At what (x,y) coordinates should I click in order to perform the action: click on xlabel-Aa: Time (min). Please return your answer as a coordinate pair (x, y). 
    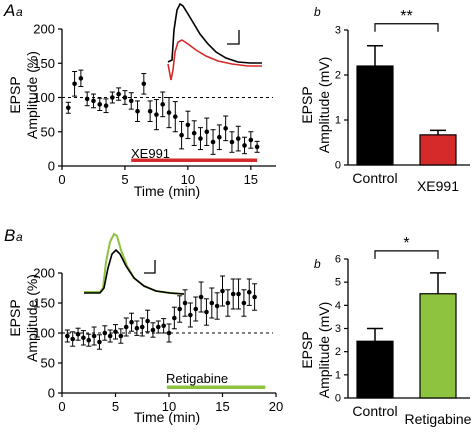
    Looking at the image, I should click on (167, 191).